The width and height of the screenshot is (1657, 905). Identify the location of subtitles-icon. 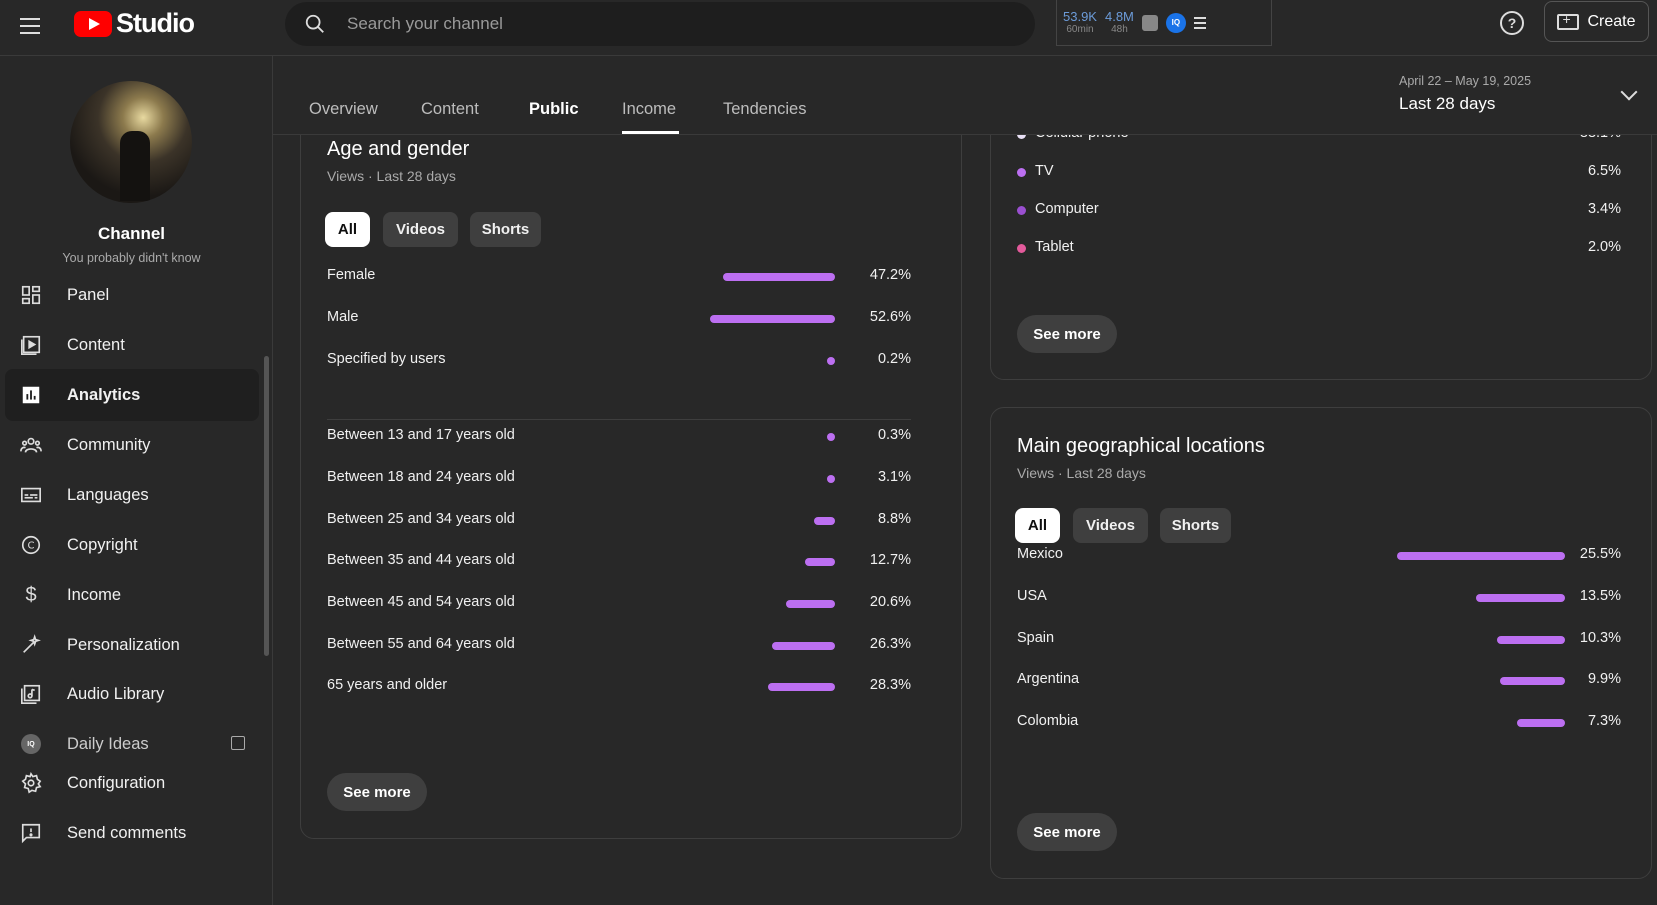
(31, 495).